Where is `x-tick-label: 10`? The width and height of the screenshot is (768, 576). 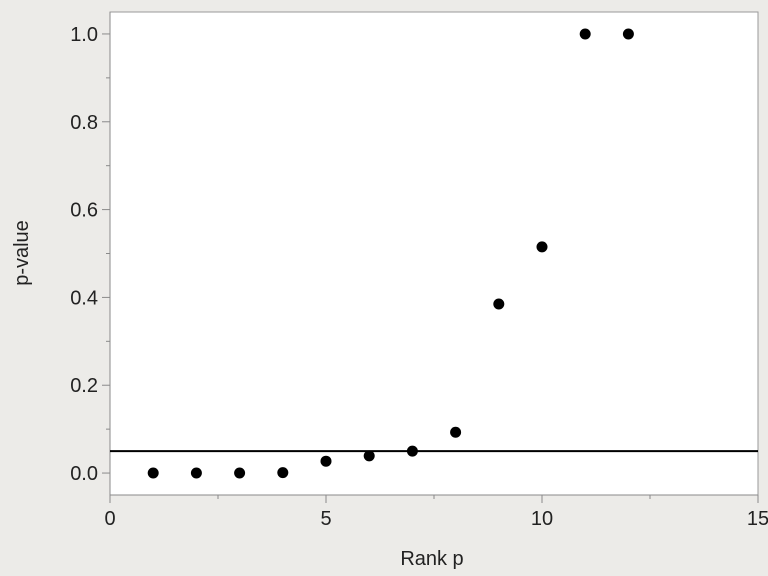
x-tick-label: 10 is located at coordinates (542, 519).